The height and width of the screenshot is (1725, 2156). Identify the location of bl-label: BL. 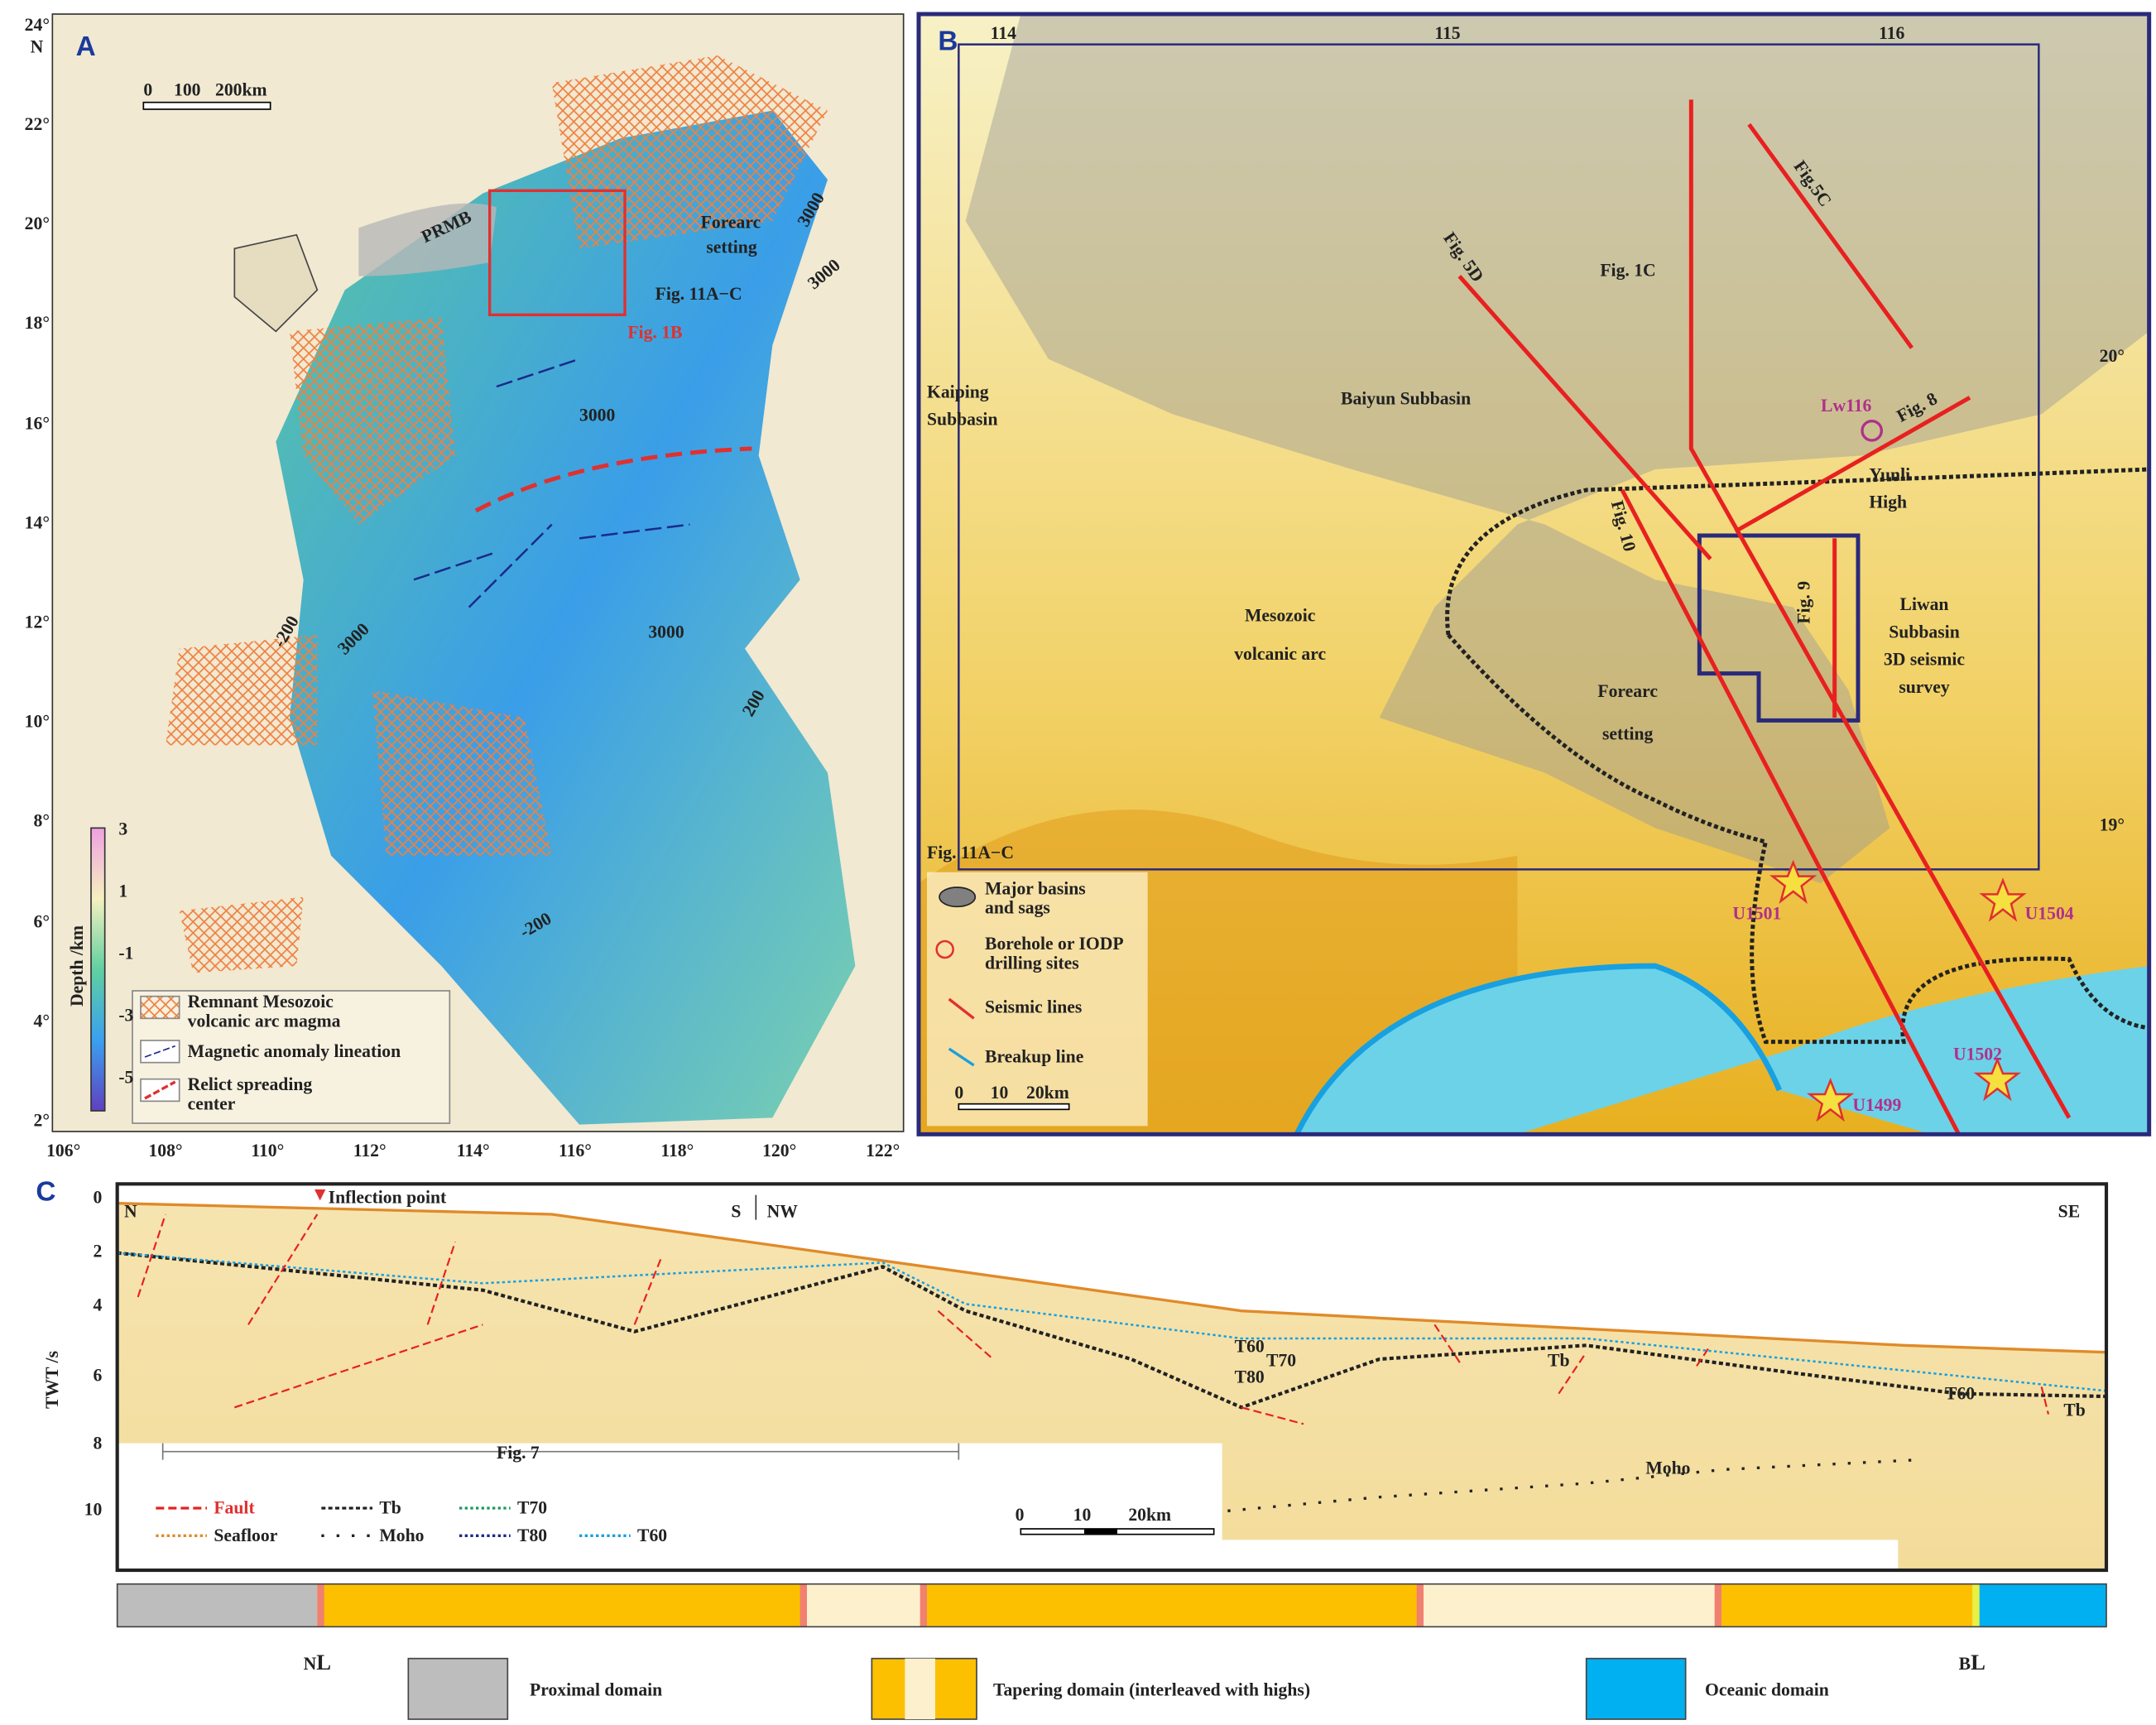
(1972, 1663).